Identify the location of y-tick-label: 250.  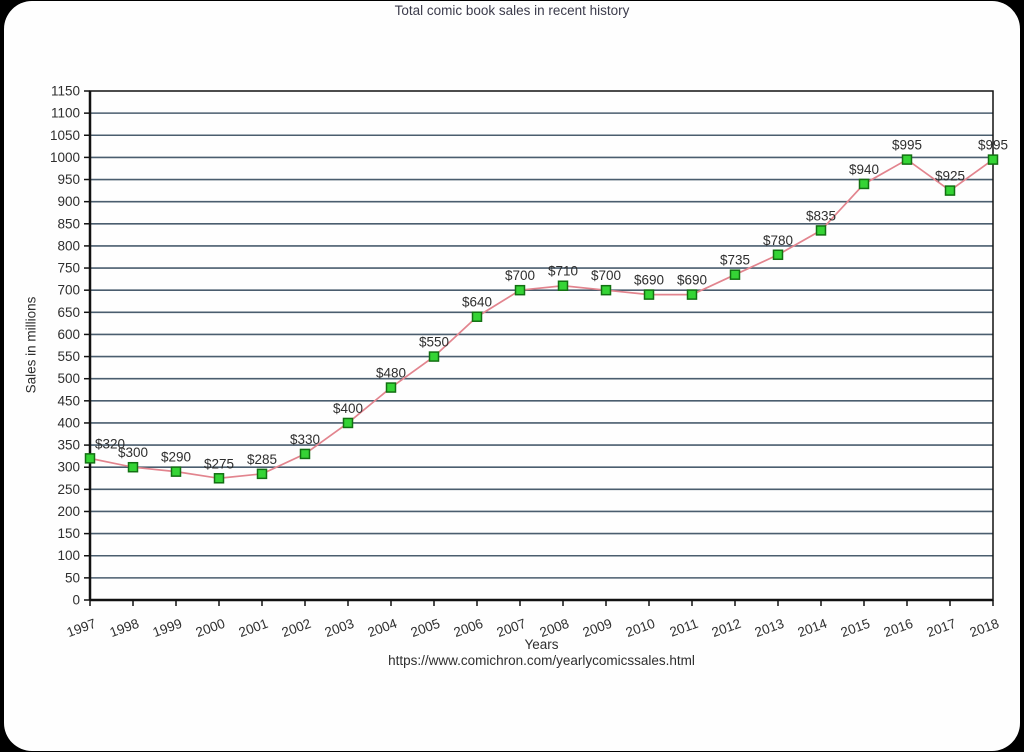
(68, 489).